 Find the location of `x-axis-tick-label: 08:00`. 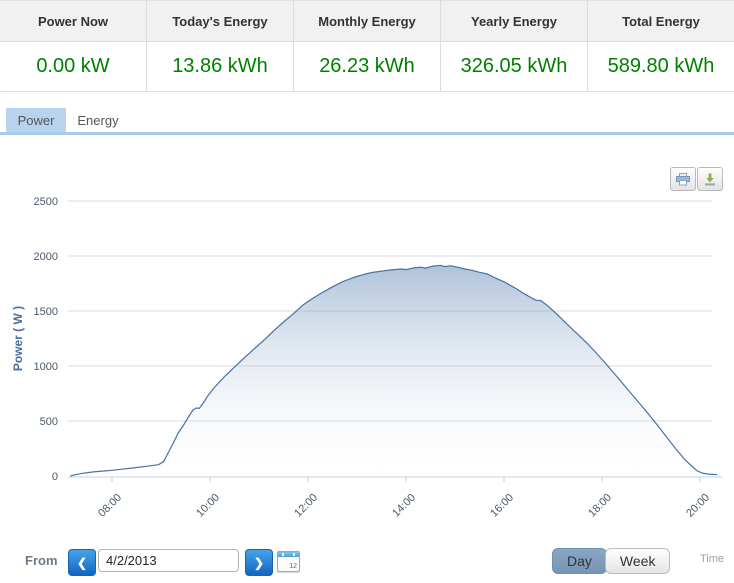

x-axis-tick-label: 08:00 is located at coordinates (110, 506).